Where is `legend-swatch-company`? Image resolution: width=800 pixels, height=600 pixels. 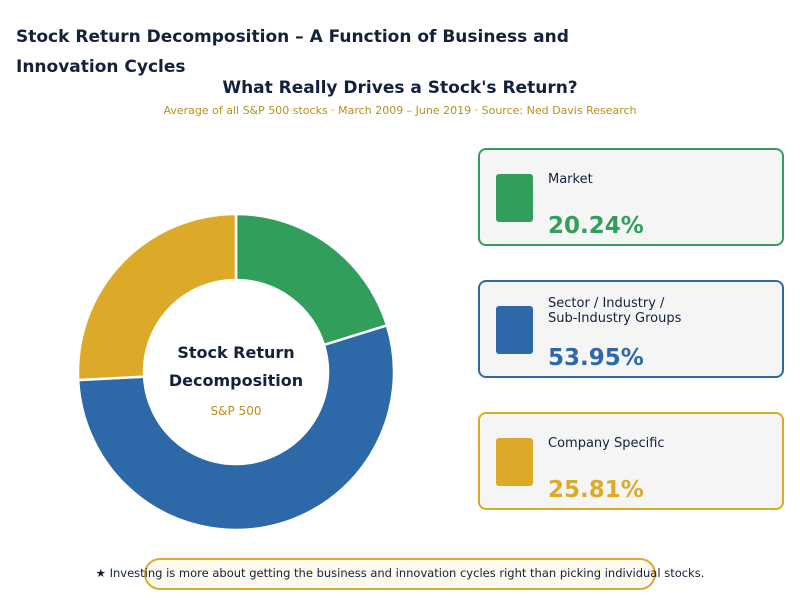
legend-swatch-company is located at coordinates (514, 462).